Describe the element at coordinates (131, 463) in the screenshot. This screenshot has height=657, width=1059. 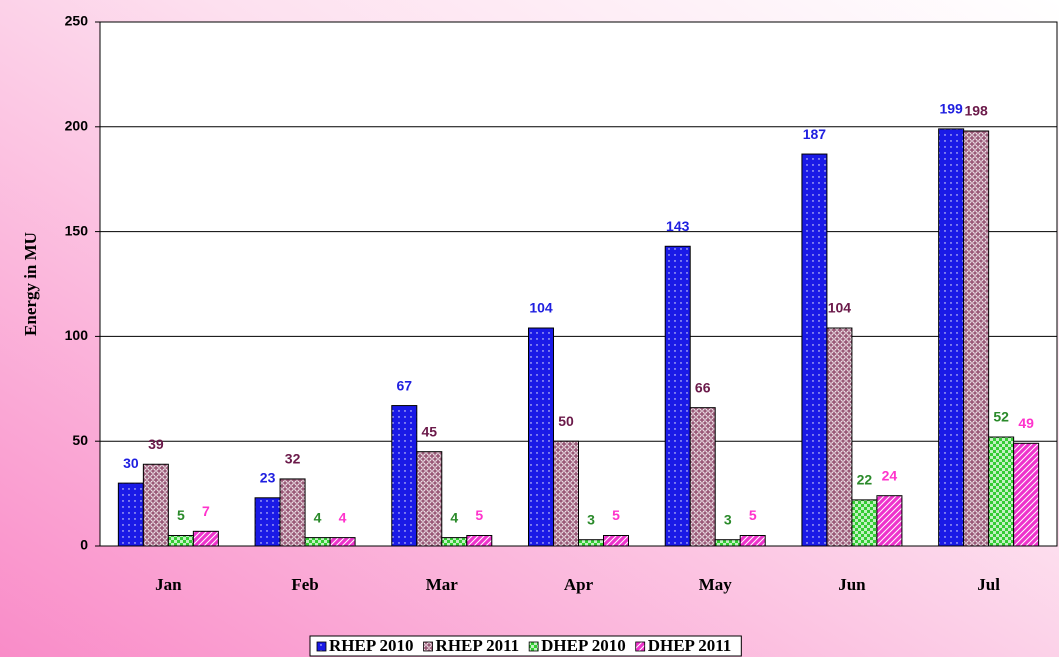
I see `data-label: 30` at that location.